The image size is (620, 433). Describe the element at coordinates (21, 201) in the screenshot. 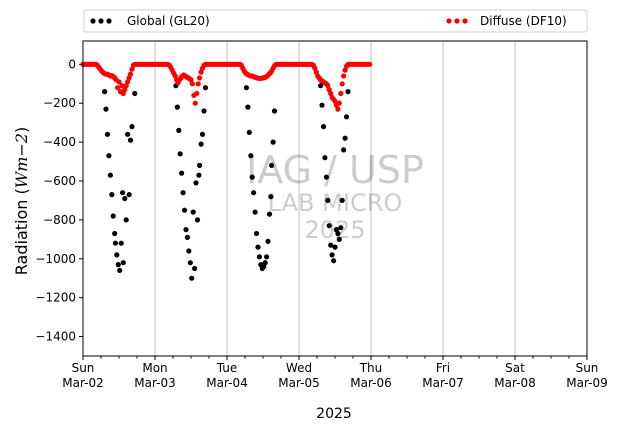

I see `y-axis-label: Radiation (Wm−2)` at that location.